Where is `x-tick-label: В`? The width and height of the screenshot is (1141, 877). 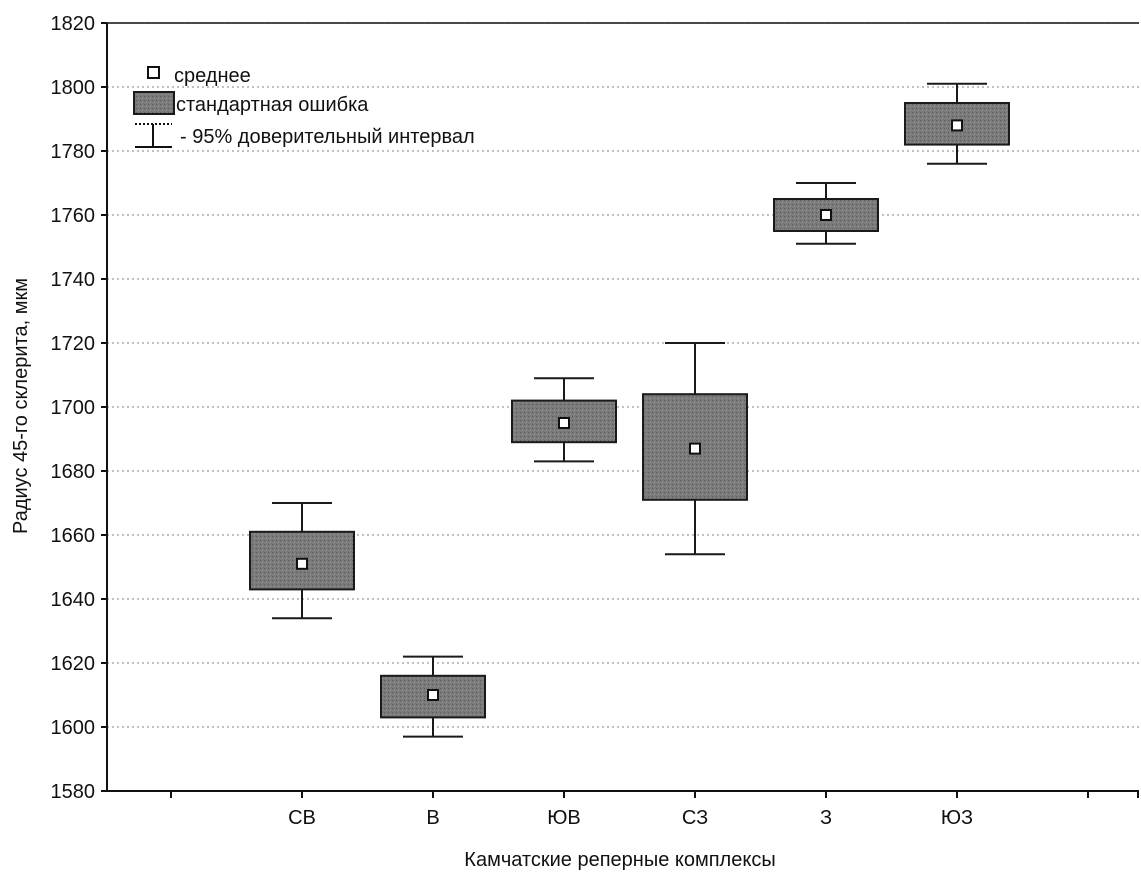 x-tick-label: В is located at coordinates (432, 818).